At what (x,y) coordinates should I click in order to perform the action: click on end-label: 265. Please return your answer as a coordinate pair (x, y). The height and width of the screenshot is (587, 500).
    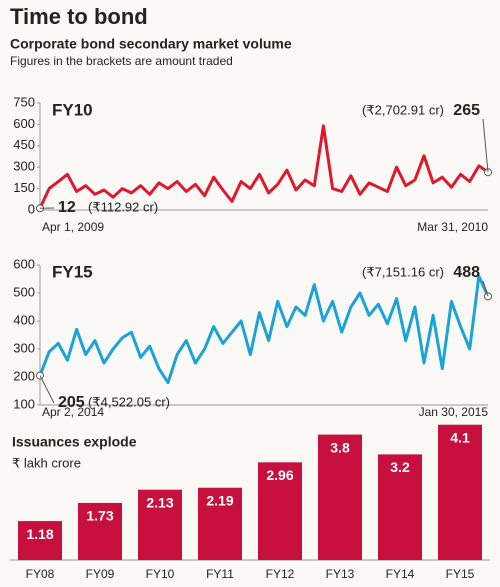
    Looking at the image, I should click on (466, 110).